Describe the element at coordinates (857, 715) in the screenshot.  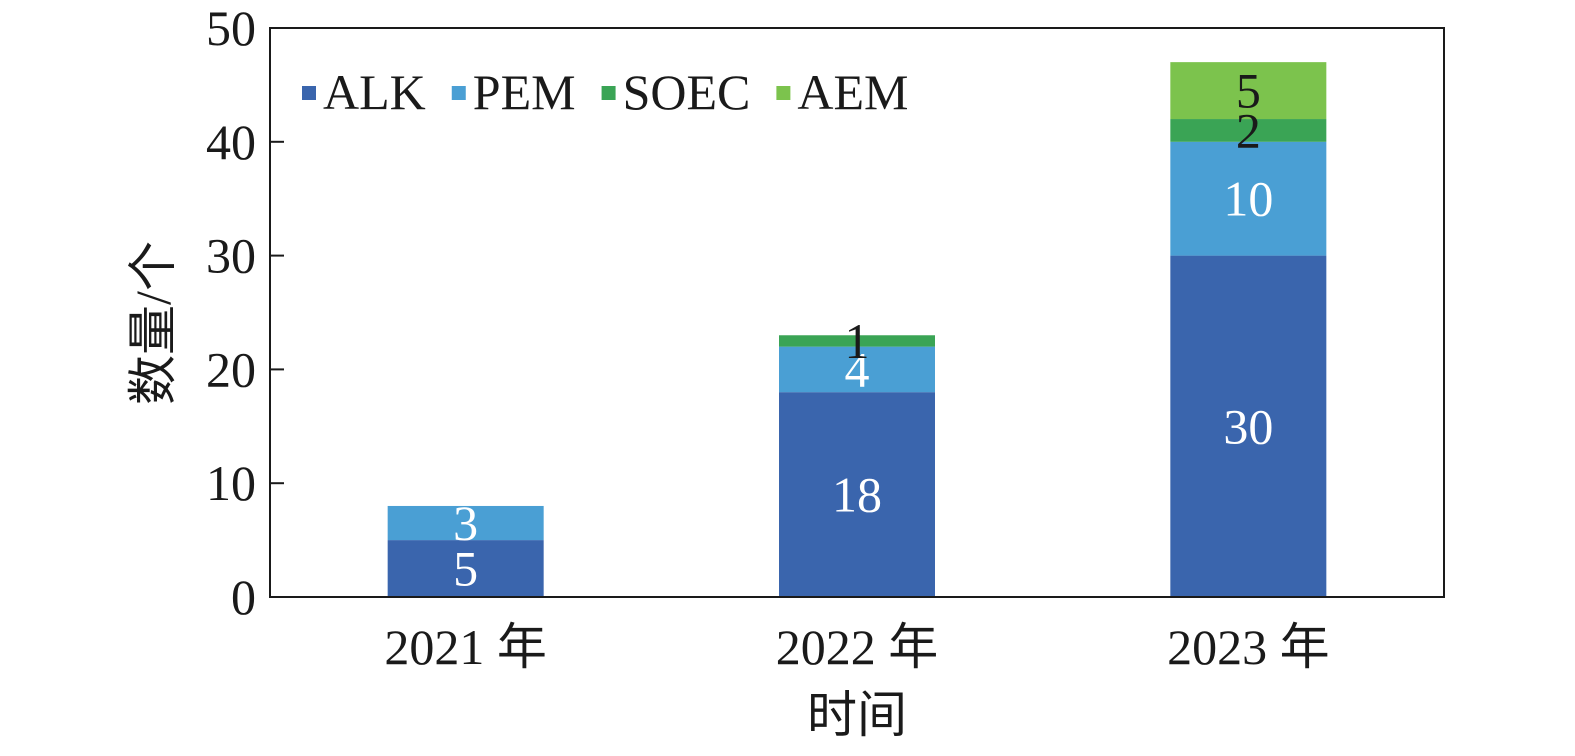
I see `x-axis-title: 时间` at that location.